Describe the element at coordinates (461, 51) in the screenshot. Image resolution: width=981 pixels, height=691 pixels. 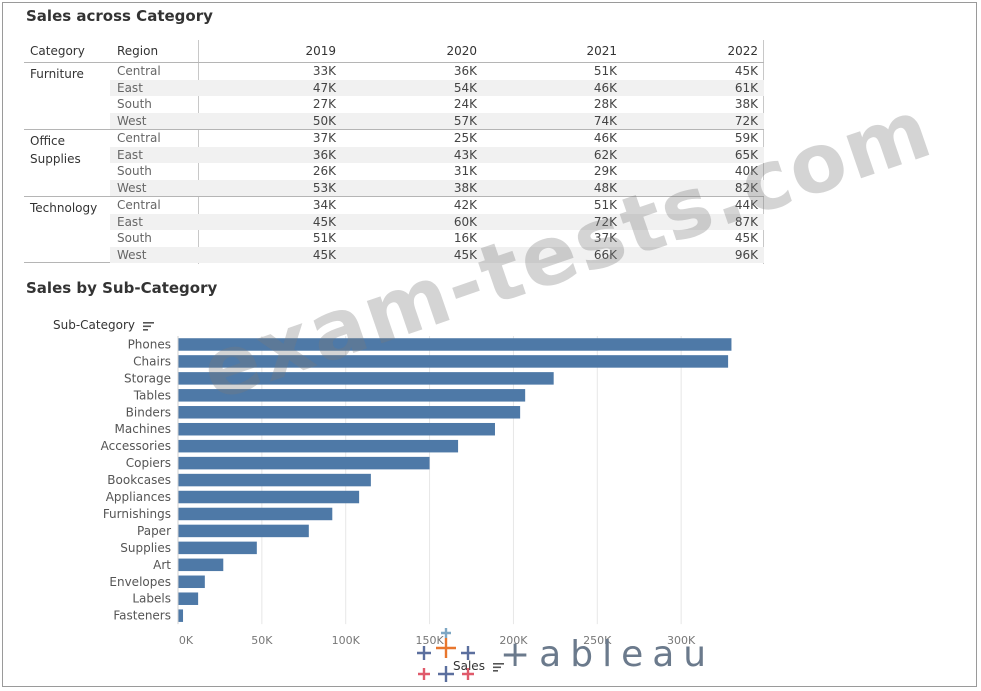
I see `header-year-2020: 2020` at that location.